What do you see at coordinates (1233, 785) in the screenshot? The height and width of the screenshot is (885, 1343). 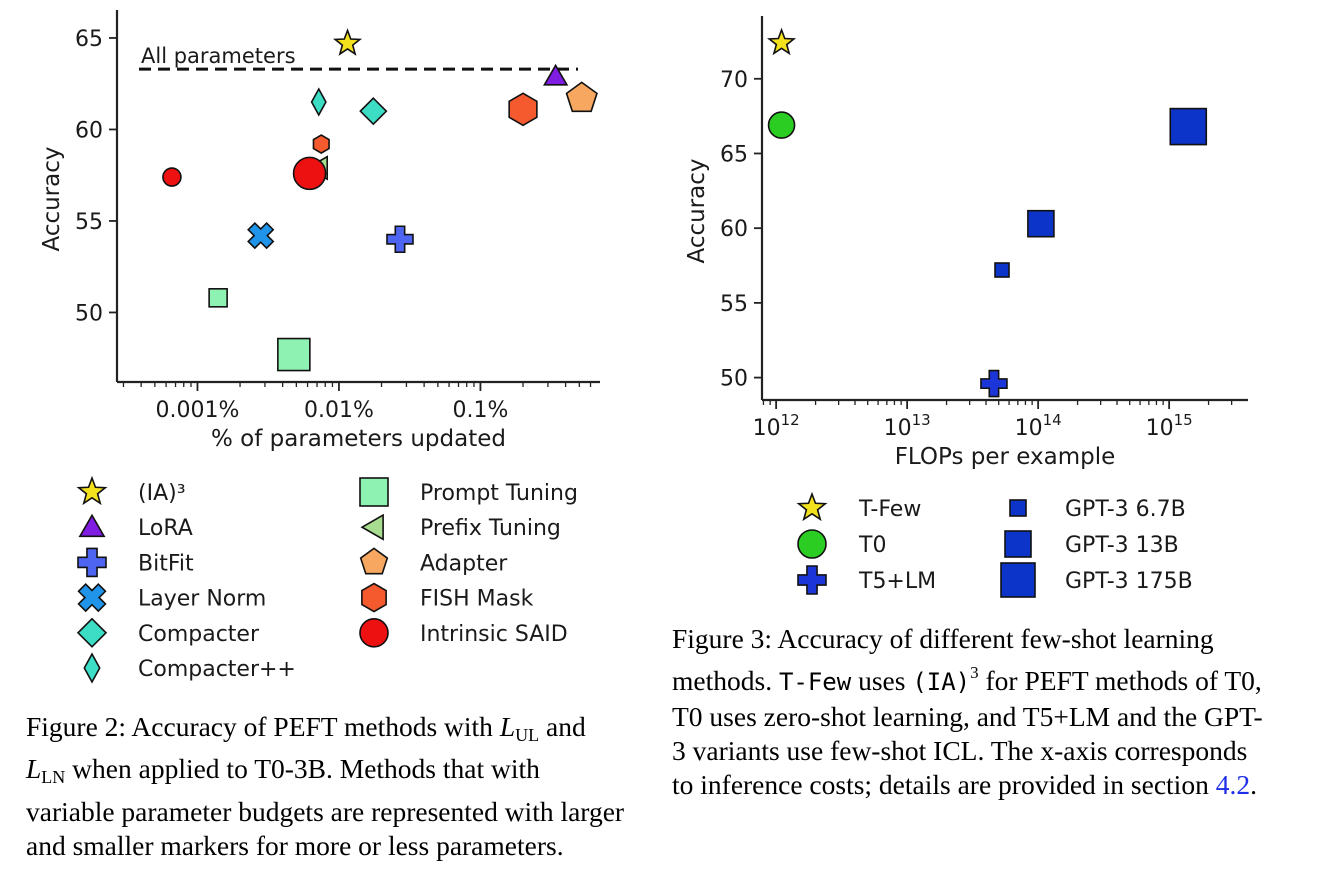 I see `section-link: 4.2` at bounding box center [1233, 785].